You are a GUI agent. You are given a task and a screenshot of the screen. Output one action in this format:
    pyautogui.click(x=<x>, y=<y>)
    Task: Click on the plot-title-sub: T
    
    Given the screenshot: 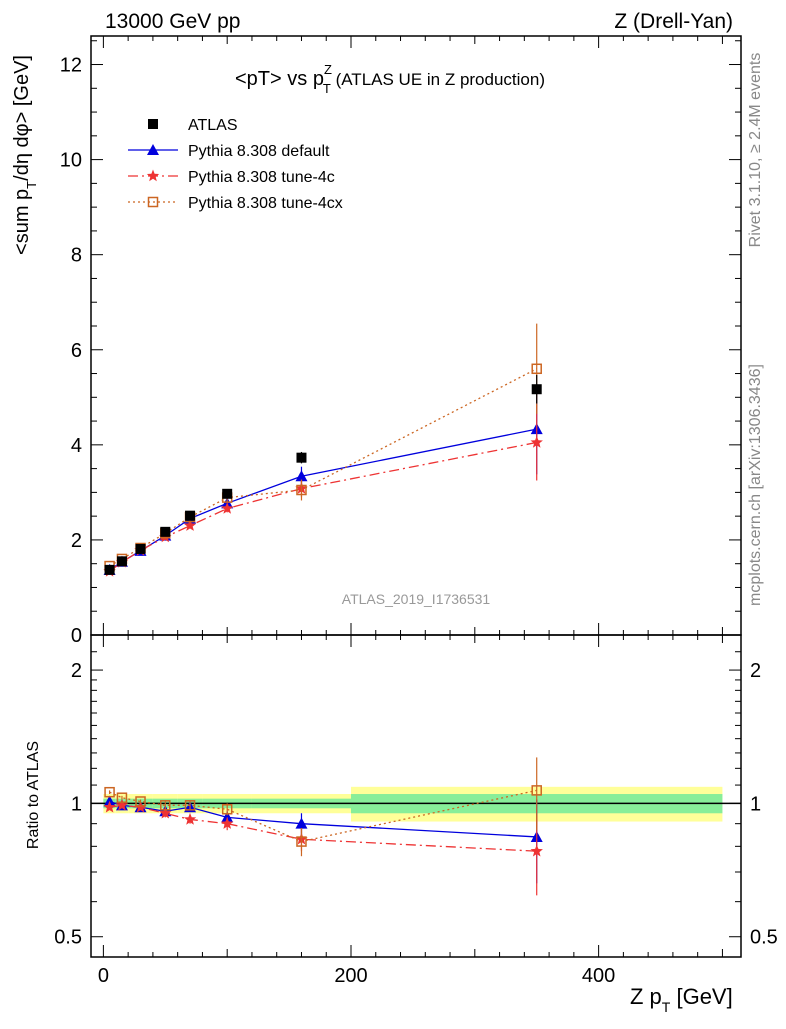 What is the action you would take?
    pyautogui.click(x=327, y=88)
    